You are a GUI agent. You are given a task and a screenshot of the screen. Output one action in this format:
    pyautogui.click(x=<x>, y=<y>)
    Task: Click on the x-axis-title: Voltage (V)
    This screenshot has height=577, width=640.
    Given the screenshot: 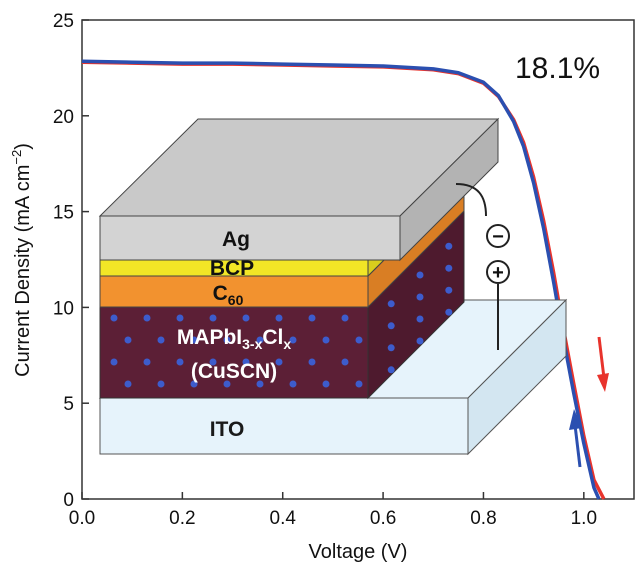 What is the action you would take?
    pyautogui.click(x=358, y=552)
    